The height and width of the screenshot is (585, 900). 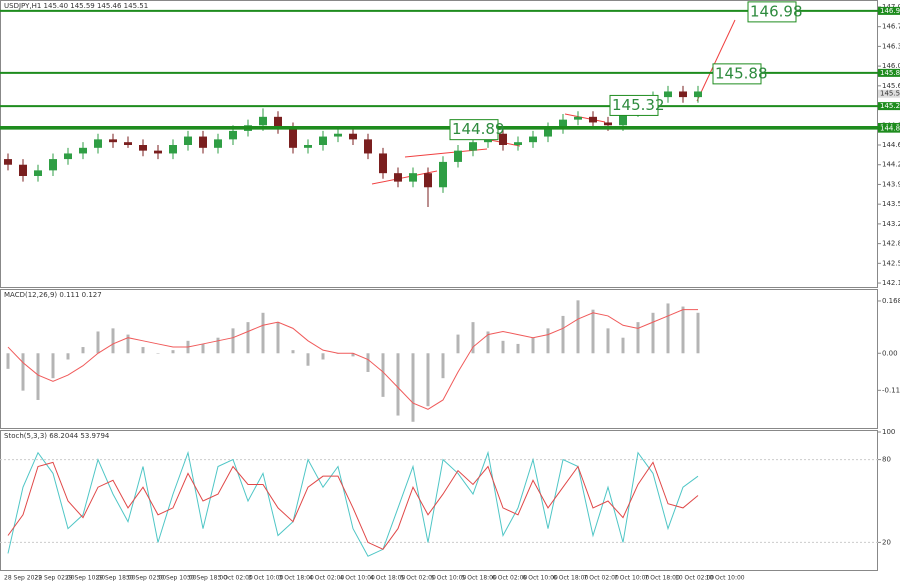 What do you see at coordinates (418, 578) in the screenshot?
I see `x-tick-label: 5 Oct 02:00` at bounding box center [418, 578].